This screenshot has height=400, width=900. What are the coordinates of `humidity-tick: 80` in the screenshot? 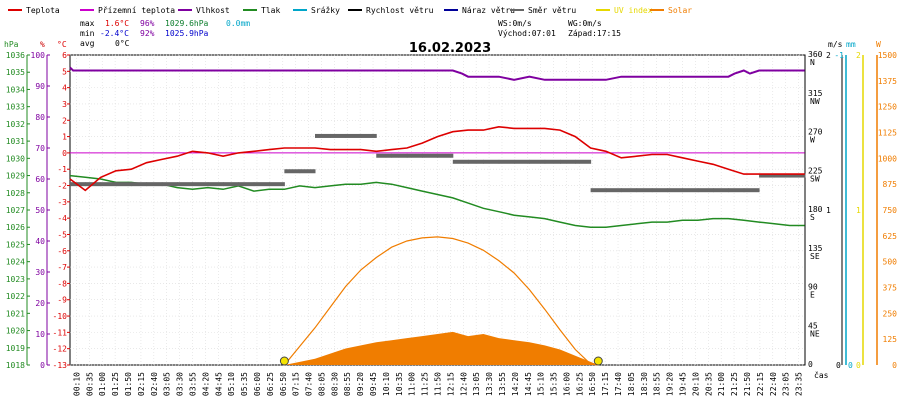 It's located at (40, 117).